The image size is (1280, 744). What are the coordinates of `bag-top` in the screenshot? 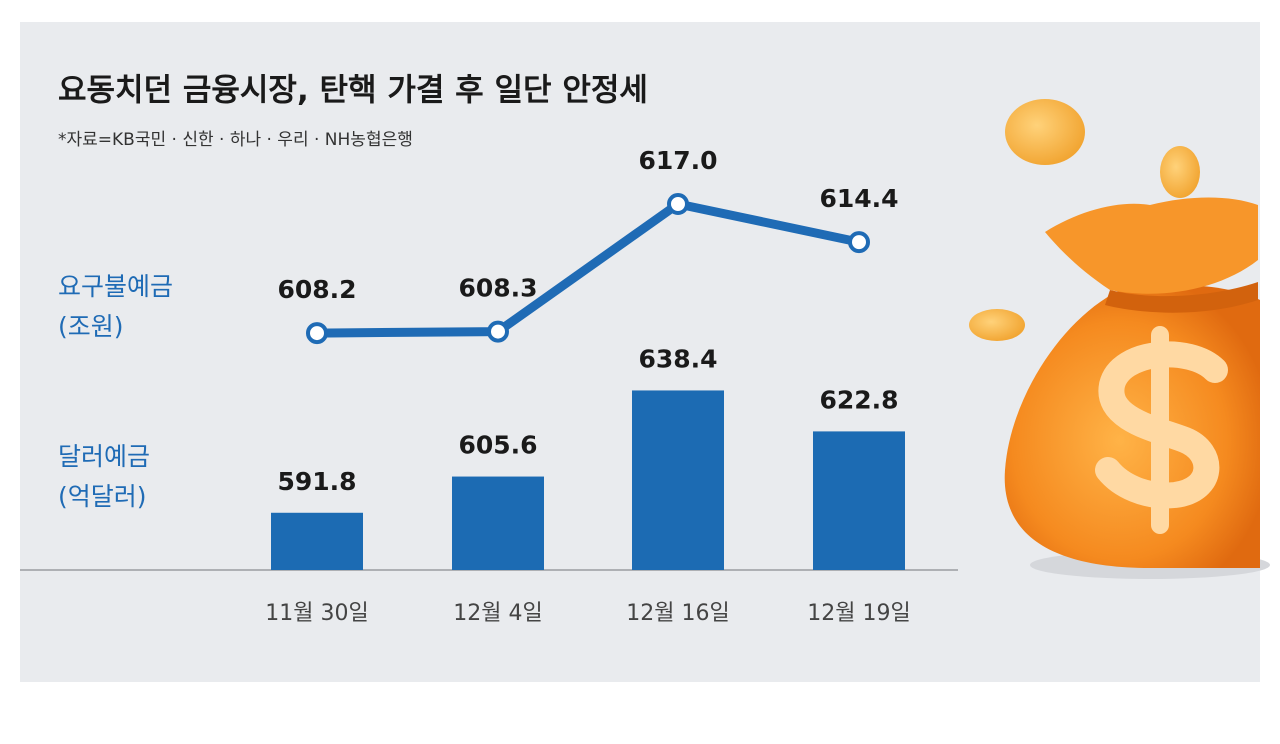 It's located at (1151, 245).